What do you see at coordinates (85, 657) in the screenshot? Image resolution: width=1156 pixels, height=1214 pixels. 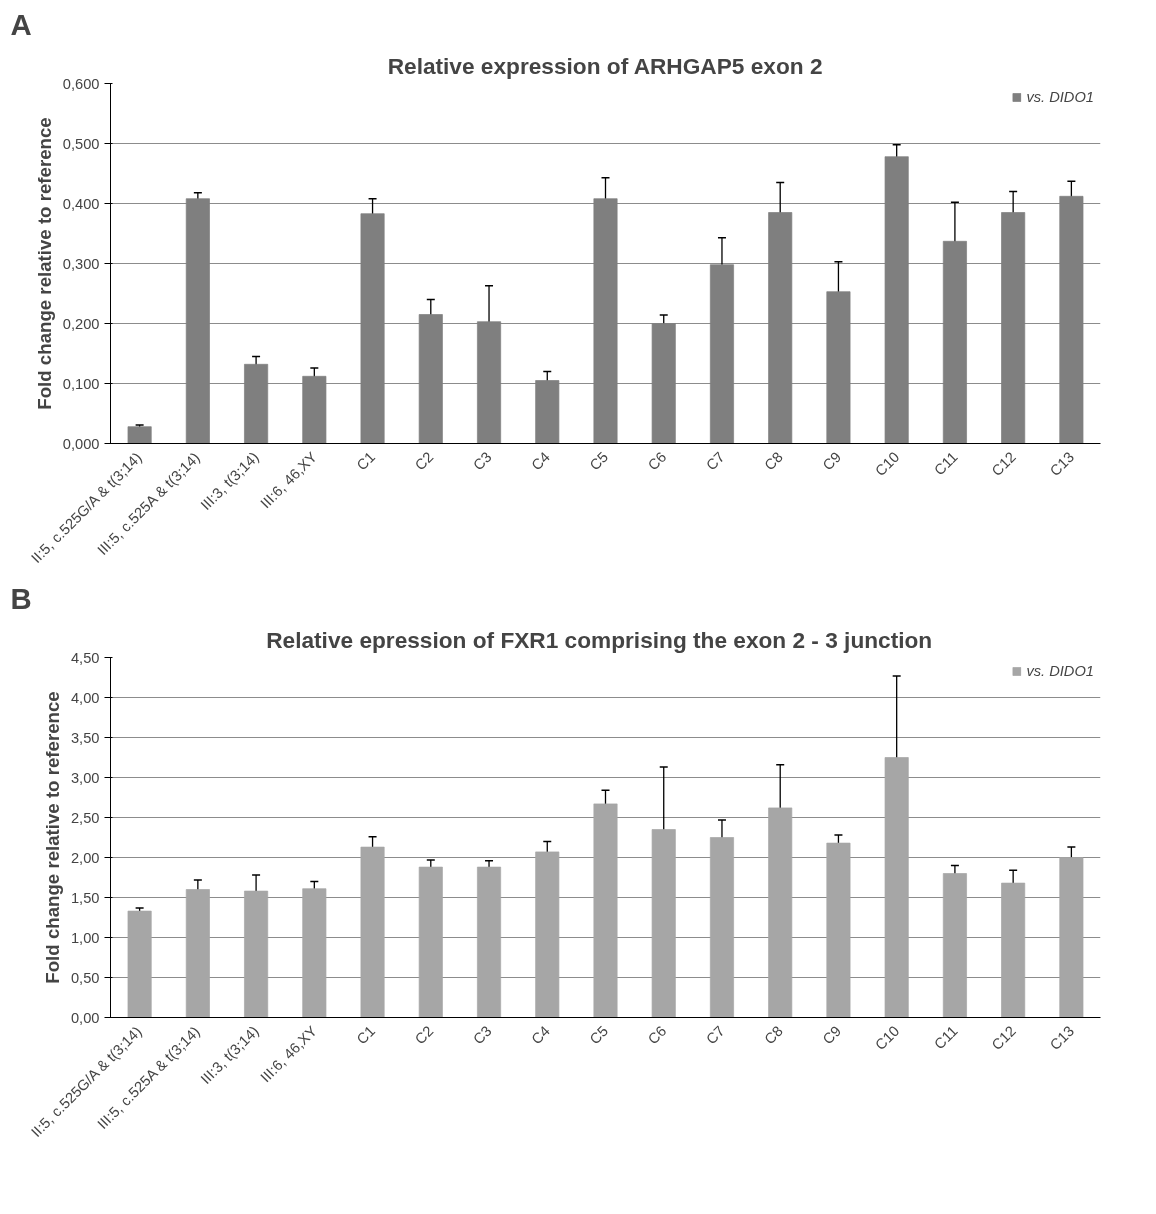 I see `y-tick-label: 4,50` at bounding box center [85, 657].